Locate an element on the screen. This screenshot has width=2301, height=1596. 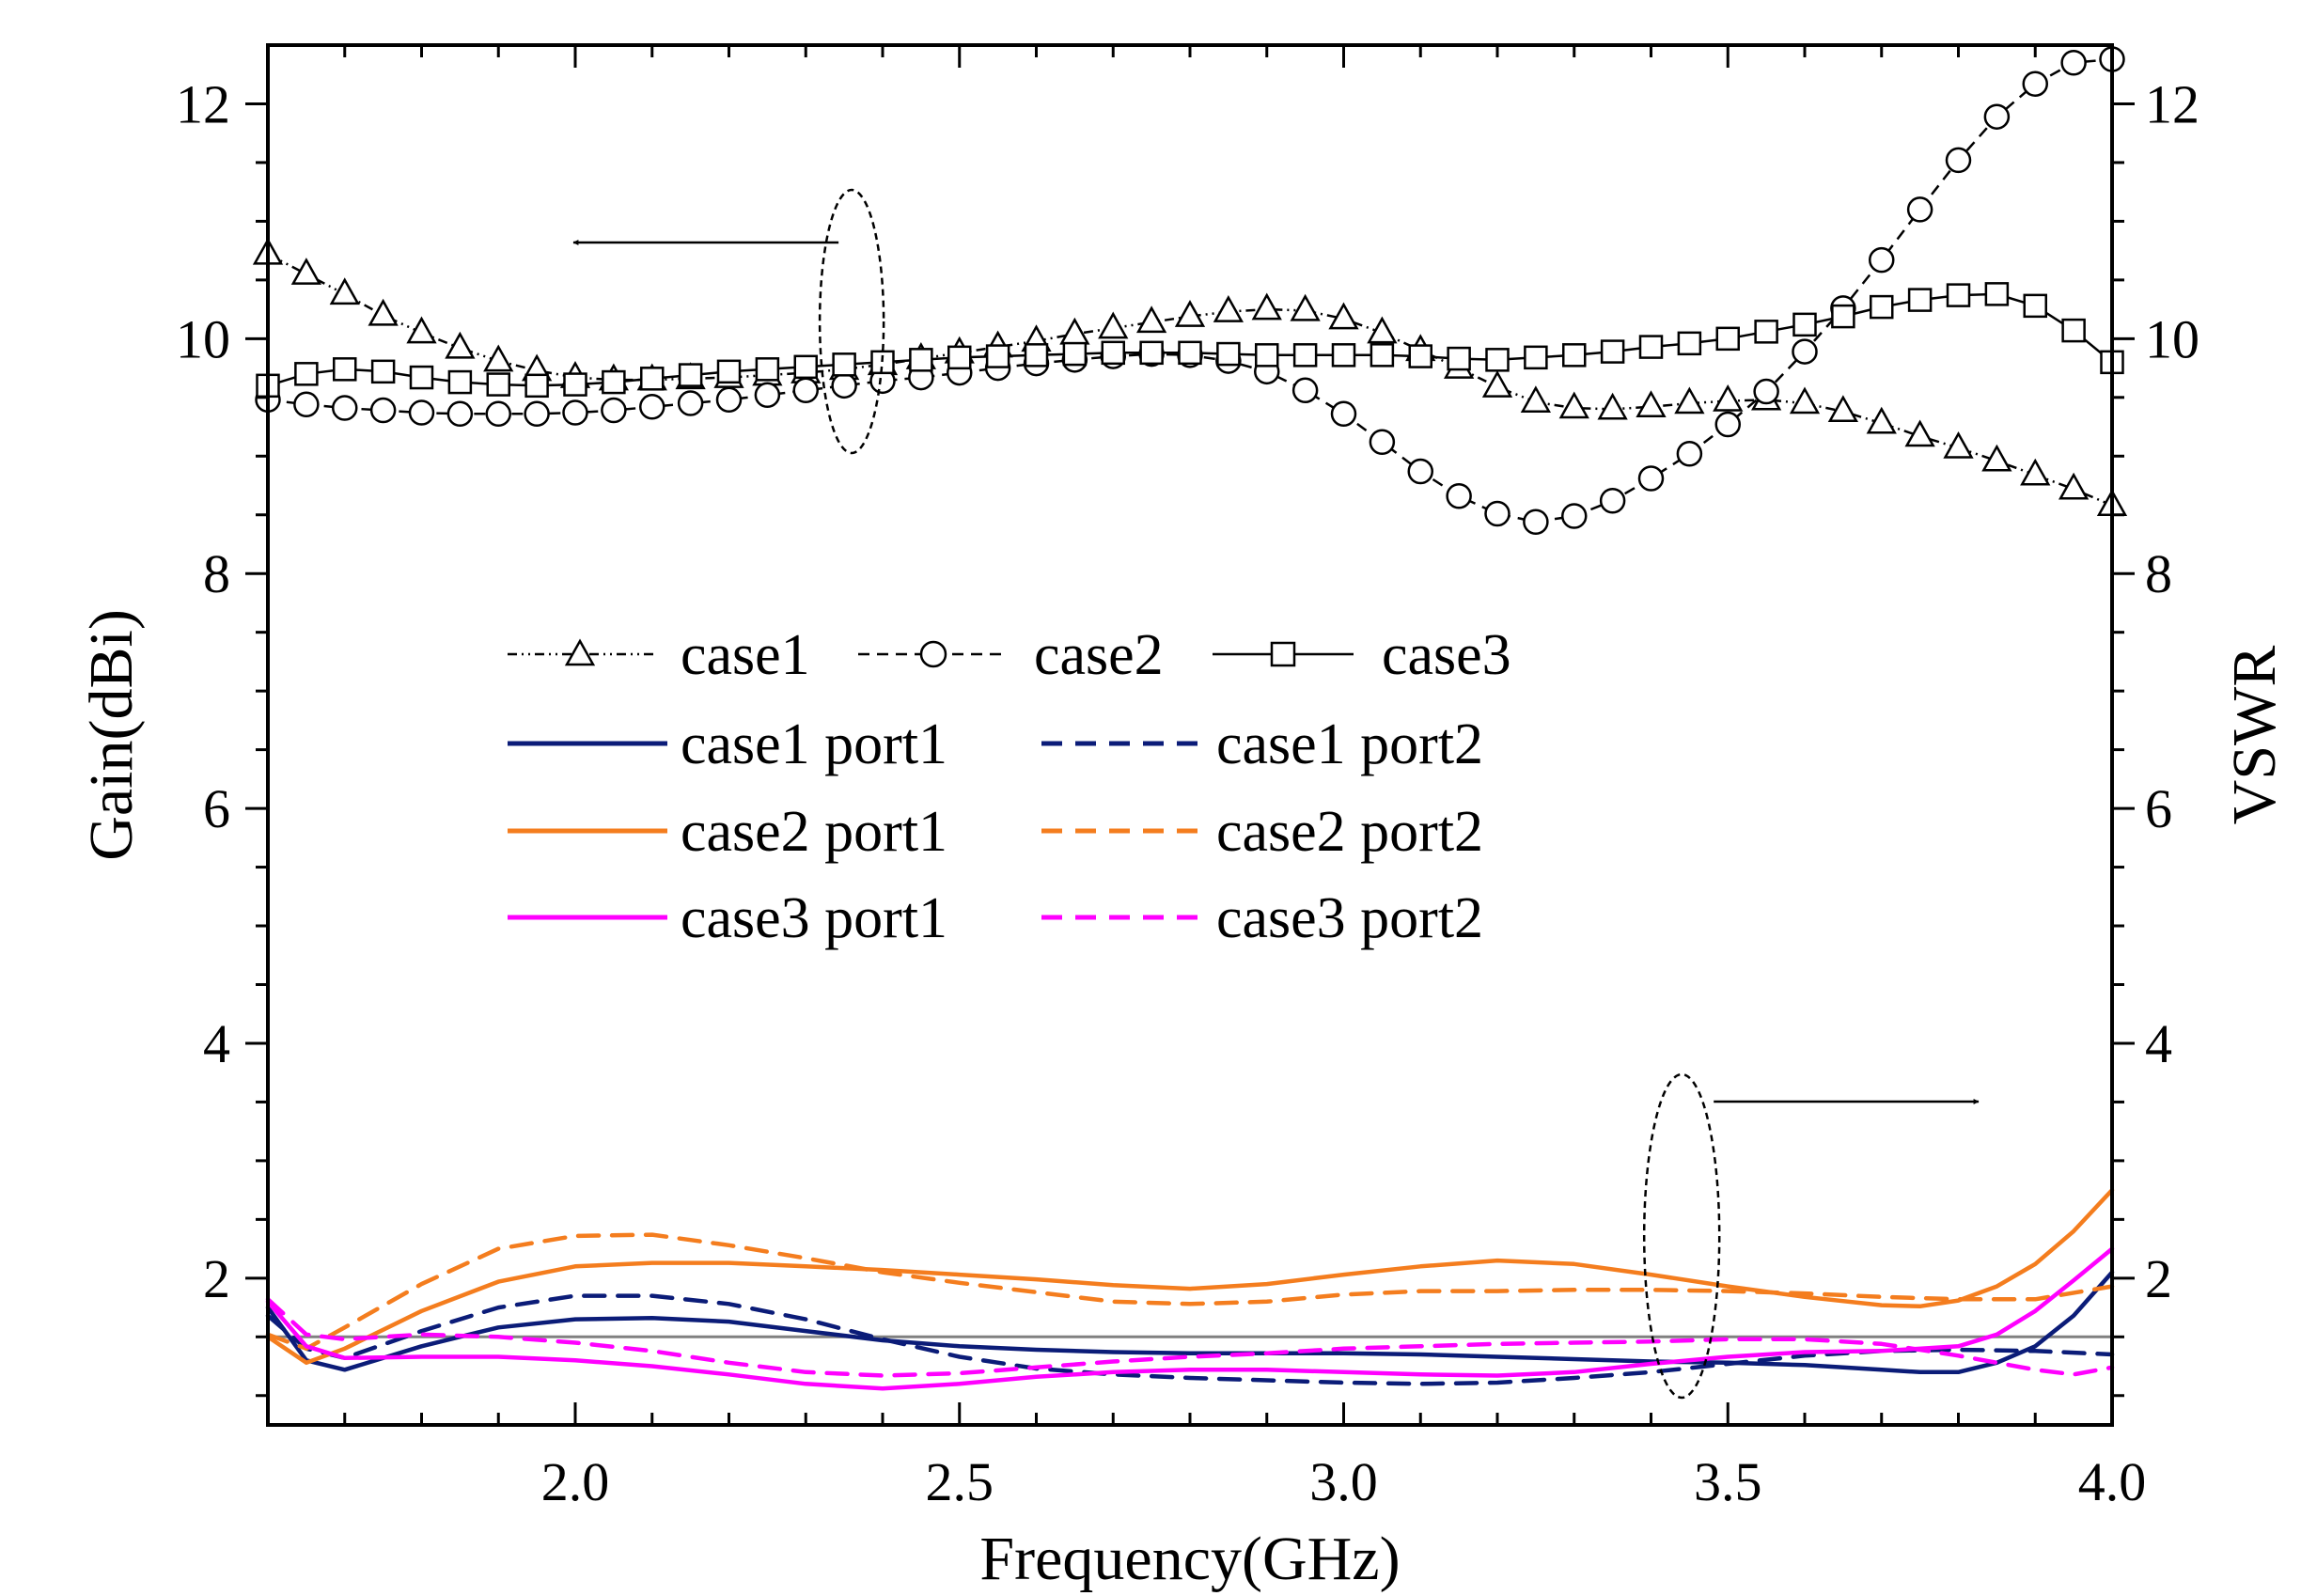
legend-label-case3: case3 is located at coordinates (1446, 655).